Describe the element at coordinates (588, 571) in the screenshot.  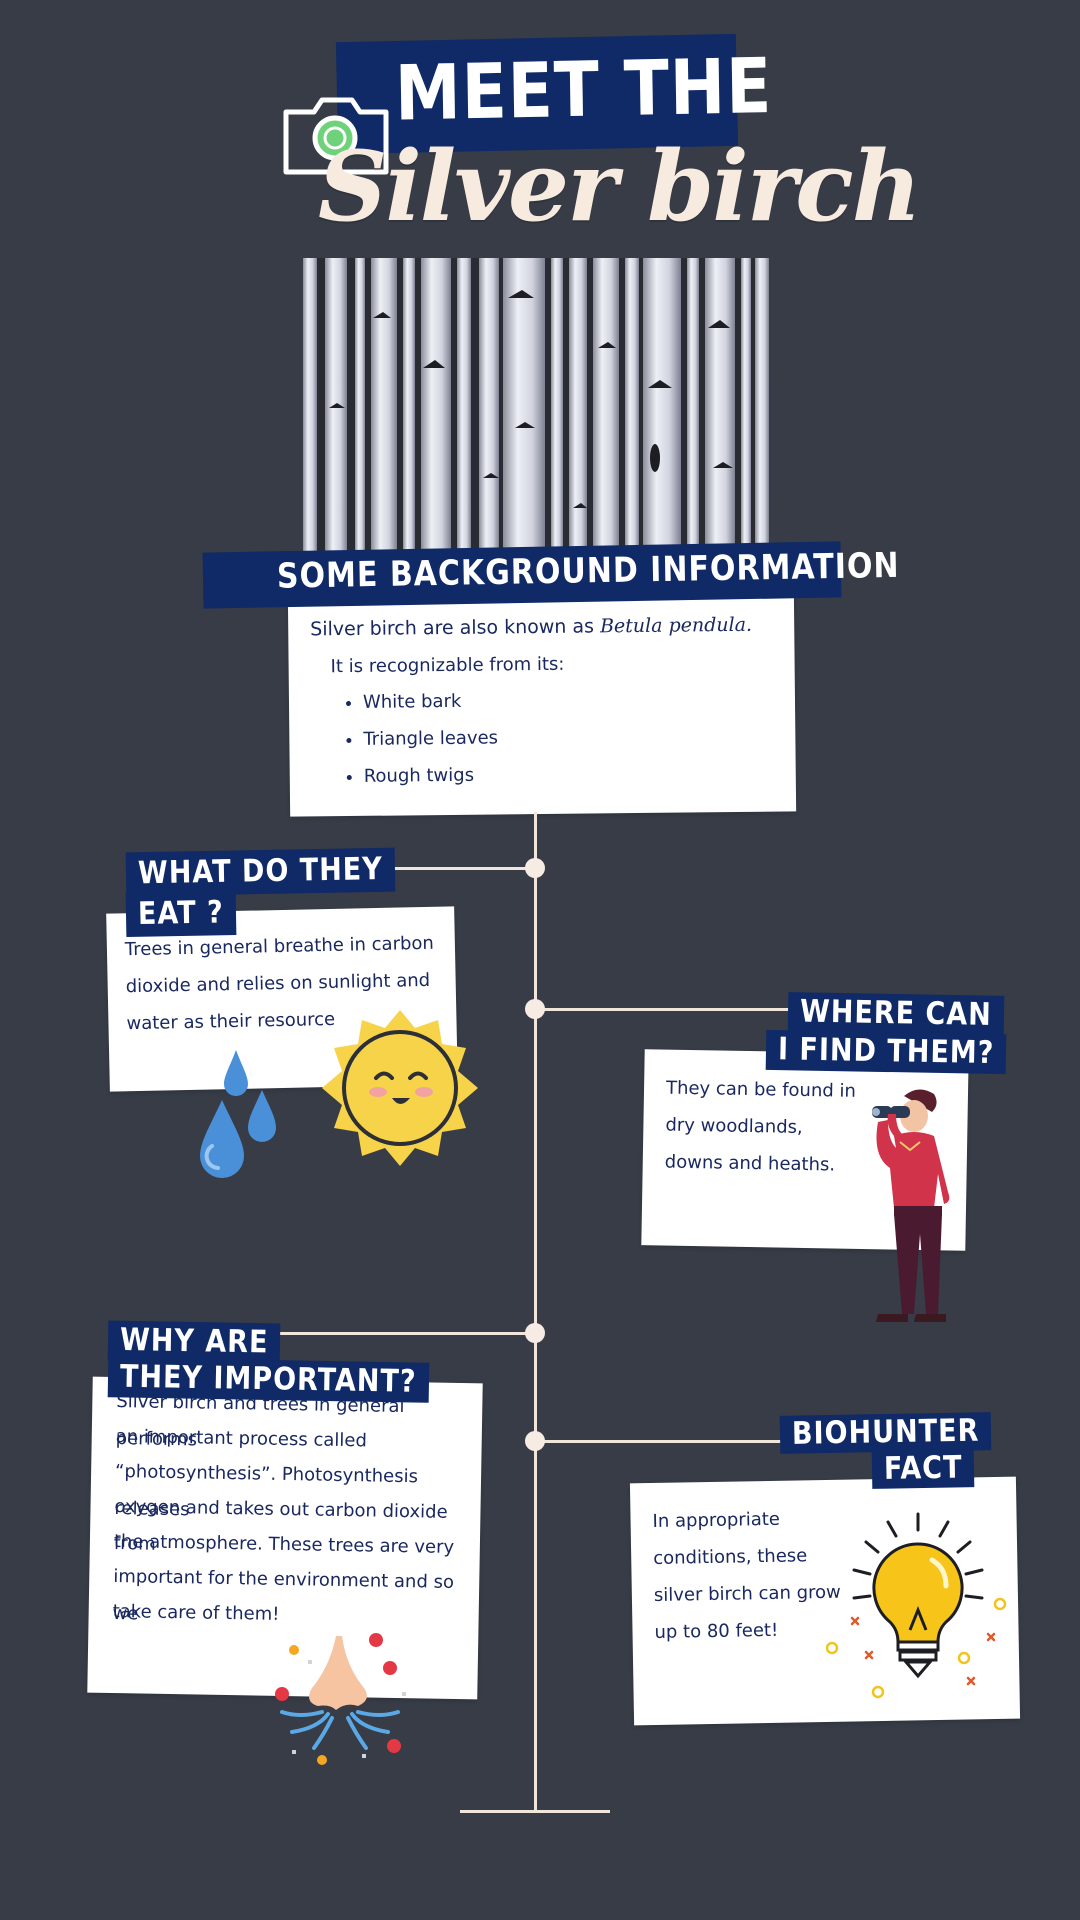
I see `background-heading: SOME BACKGROUND INFORMATION` at that location.